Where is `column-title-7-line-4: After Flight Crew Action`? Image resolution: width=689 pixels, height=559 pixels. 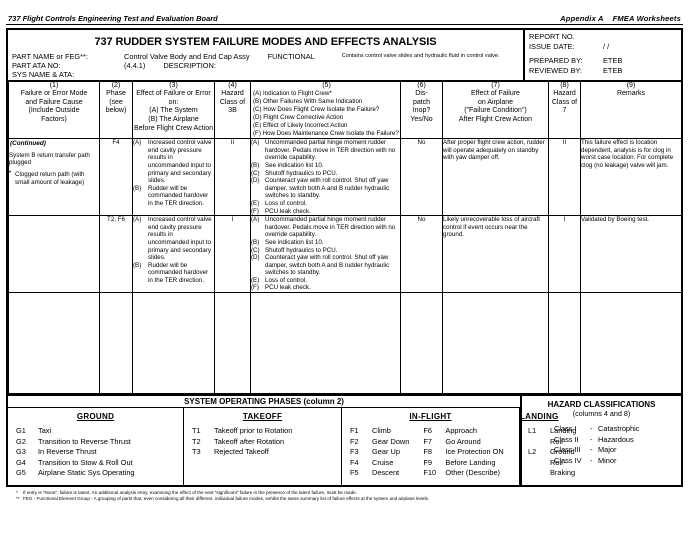
column-title-7-line-4: After Flight Crew Action is located at coordinates (495, 119).